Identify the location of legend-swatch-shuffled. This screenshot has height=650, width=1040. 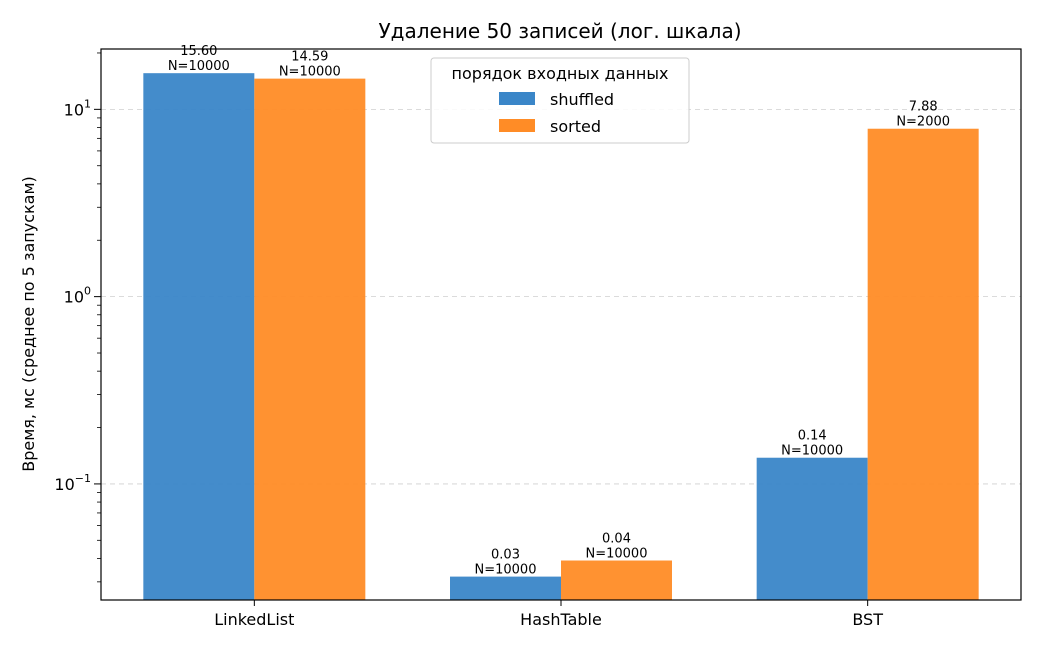
(517, 98).